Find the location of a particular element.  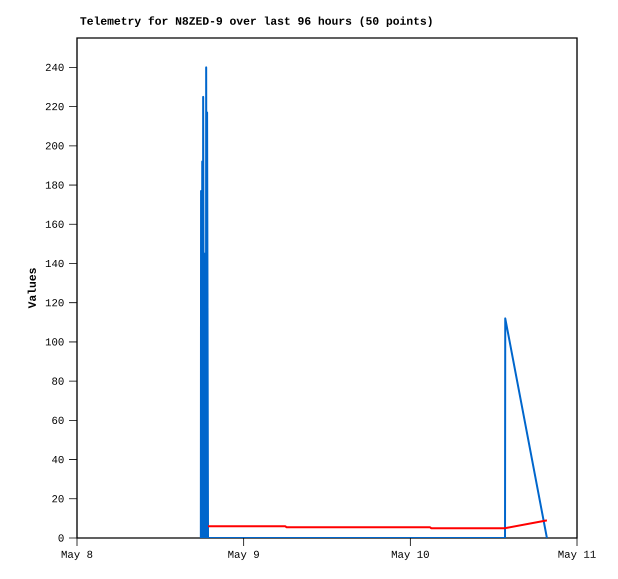

y-tick-label: 40 is located at coordinates (58, 460).